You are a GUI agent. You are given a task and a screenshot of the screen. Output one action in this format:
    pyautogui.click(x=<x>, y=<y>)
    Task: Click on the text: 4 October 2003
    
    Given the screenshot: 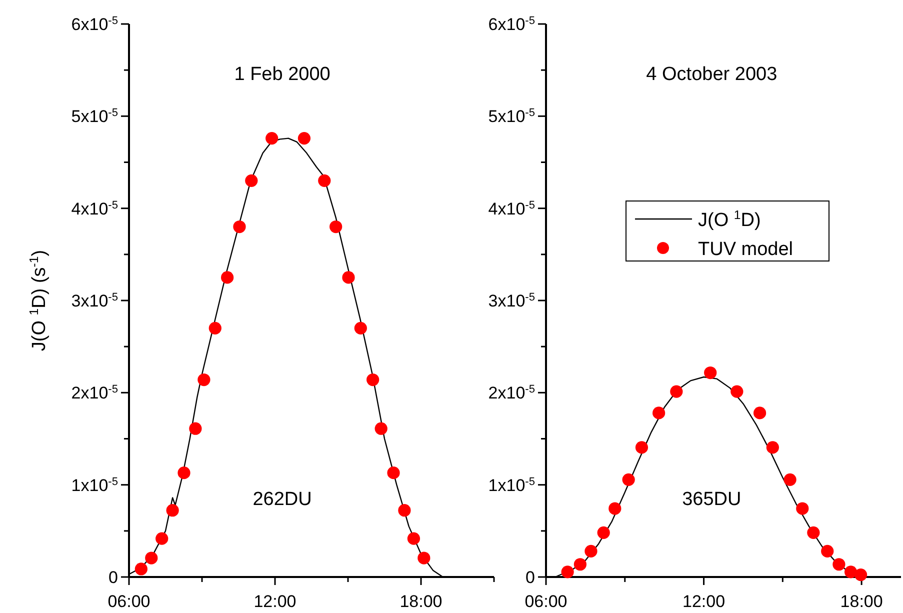 What is the action you would take?
    pyautogui.click(x=712, y=74)
    